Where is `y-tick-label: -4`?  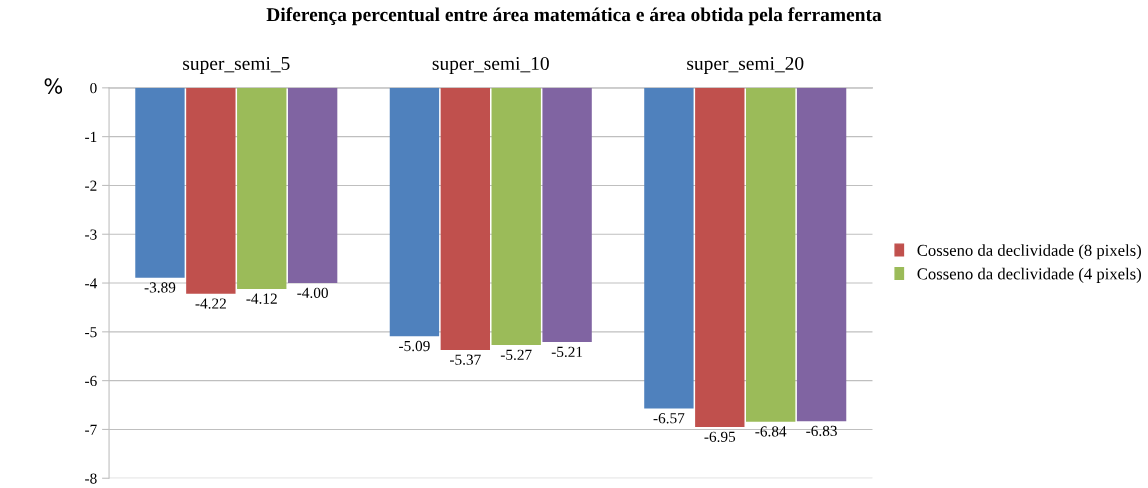 y-tick-label: -4 is located at coordinates (91, 283).